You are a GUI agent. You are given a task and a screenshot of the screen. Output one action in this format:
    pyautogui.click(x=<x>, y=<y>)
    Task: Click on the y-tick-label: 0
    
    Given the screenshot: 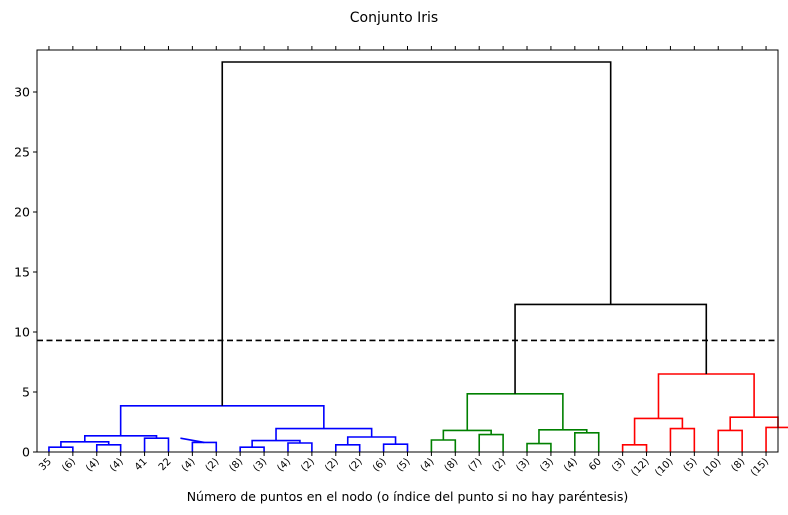 What is the action you would take?
    pyautogui.click(x=26, y=452)
    